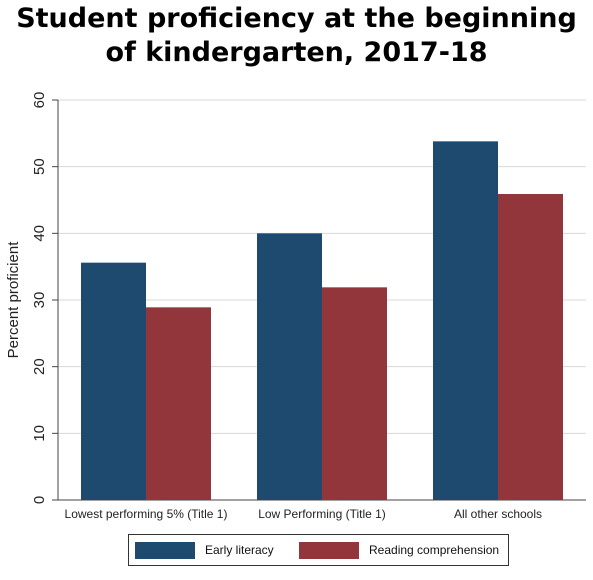 This screenshot has height=580, width=593. Describe the element at coordinates (329, 550) in the screenshot. I see `legend-swatch-reading-comprehension` at that location.